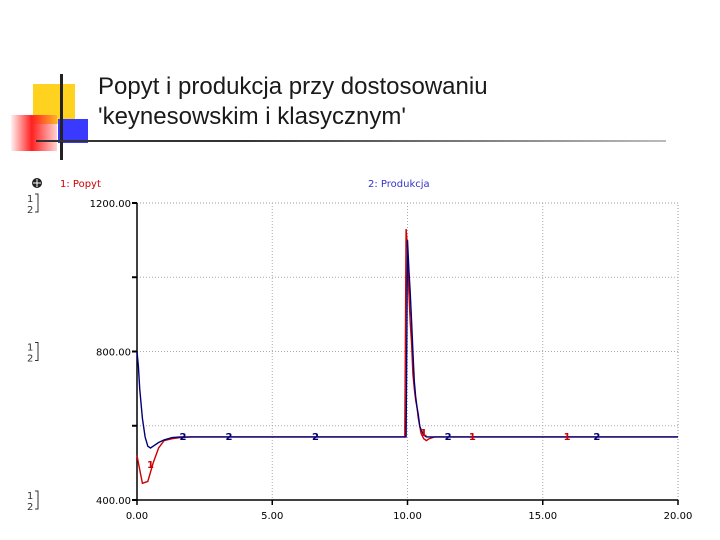  Describe the element at coordinates (293, 86) in the screenshot. I see `slide-title-line-1: Popyt i produkcja przy dostosowaniu` at that location.